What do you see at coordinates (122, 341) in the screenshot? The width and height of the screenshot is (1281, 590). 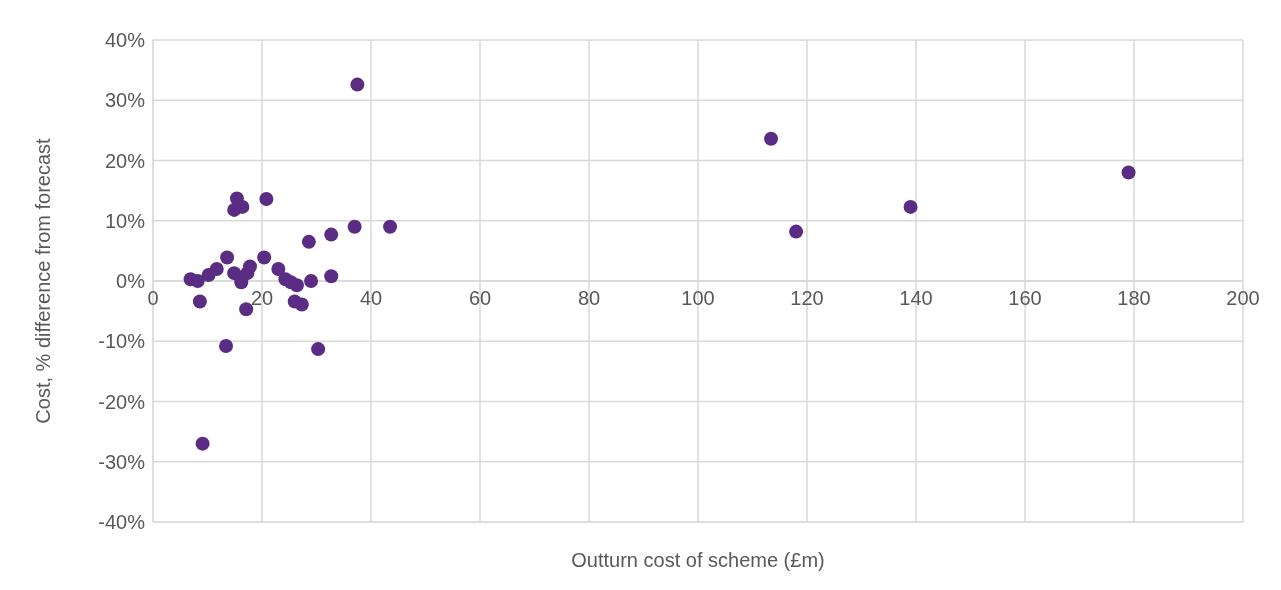 I see `y-tick-label: -10%` at bounding box center [122, 341].